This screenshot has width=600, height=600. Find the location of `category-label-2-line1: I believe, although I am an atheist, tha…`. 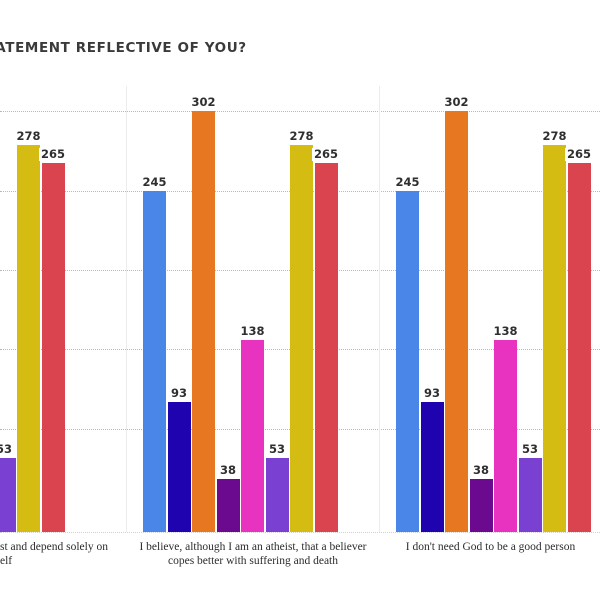

category-label-2-line1: I believe, although I am an atheist, tha… is located at coordinates (253, 547).